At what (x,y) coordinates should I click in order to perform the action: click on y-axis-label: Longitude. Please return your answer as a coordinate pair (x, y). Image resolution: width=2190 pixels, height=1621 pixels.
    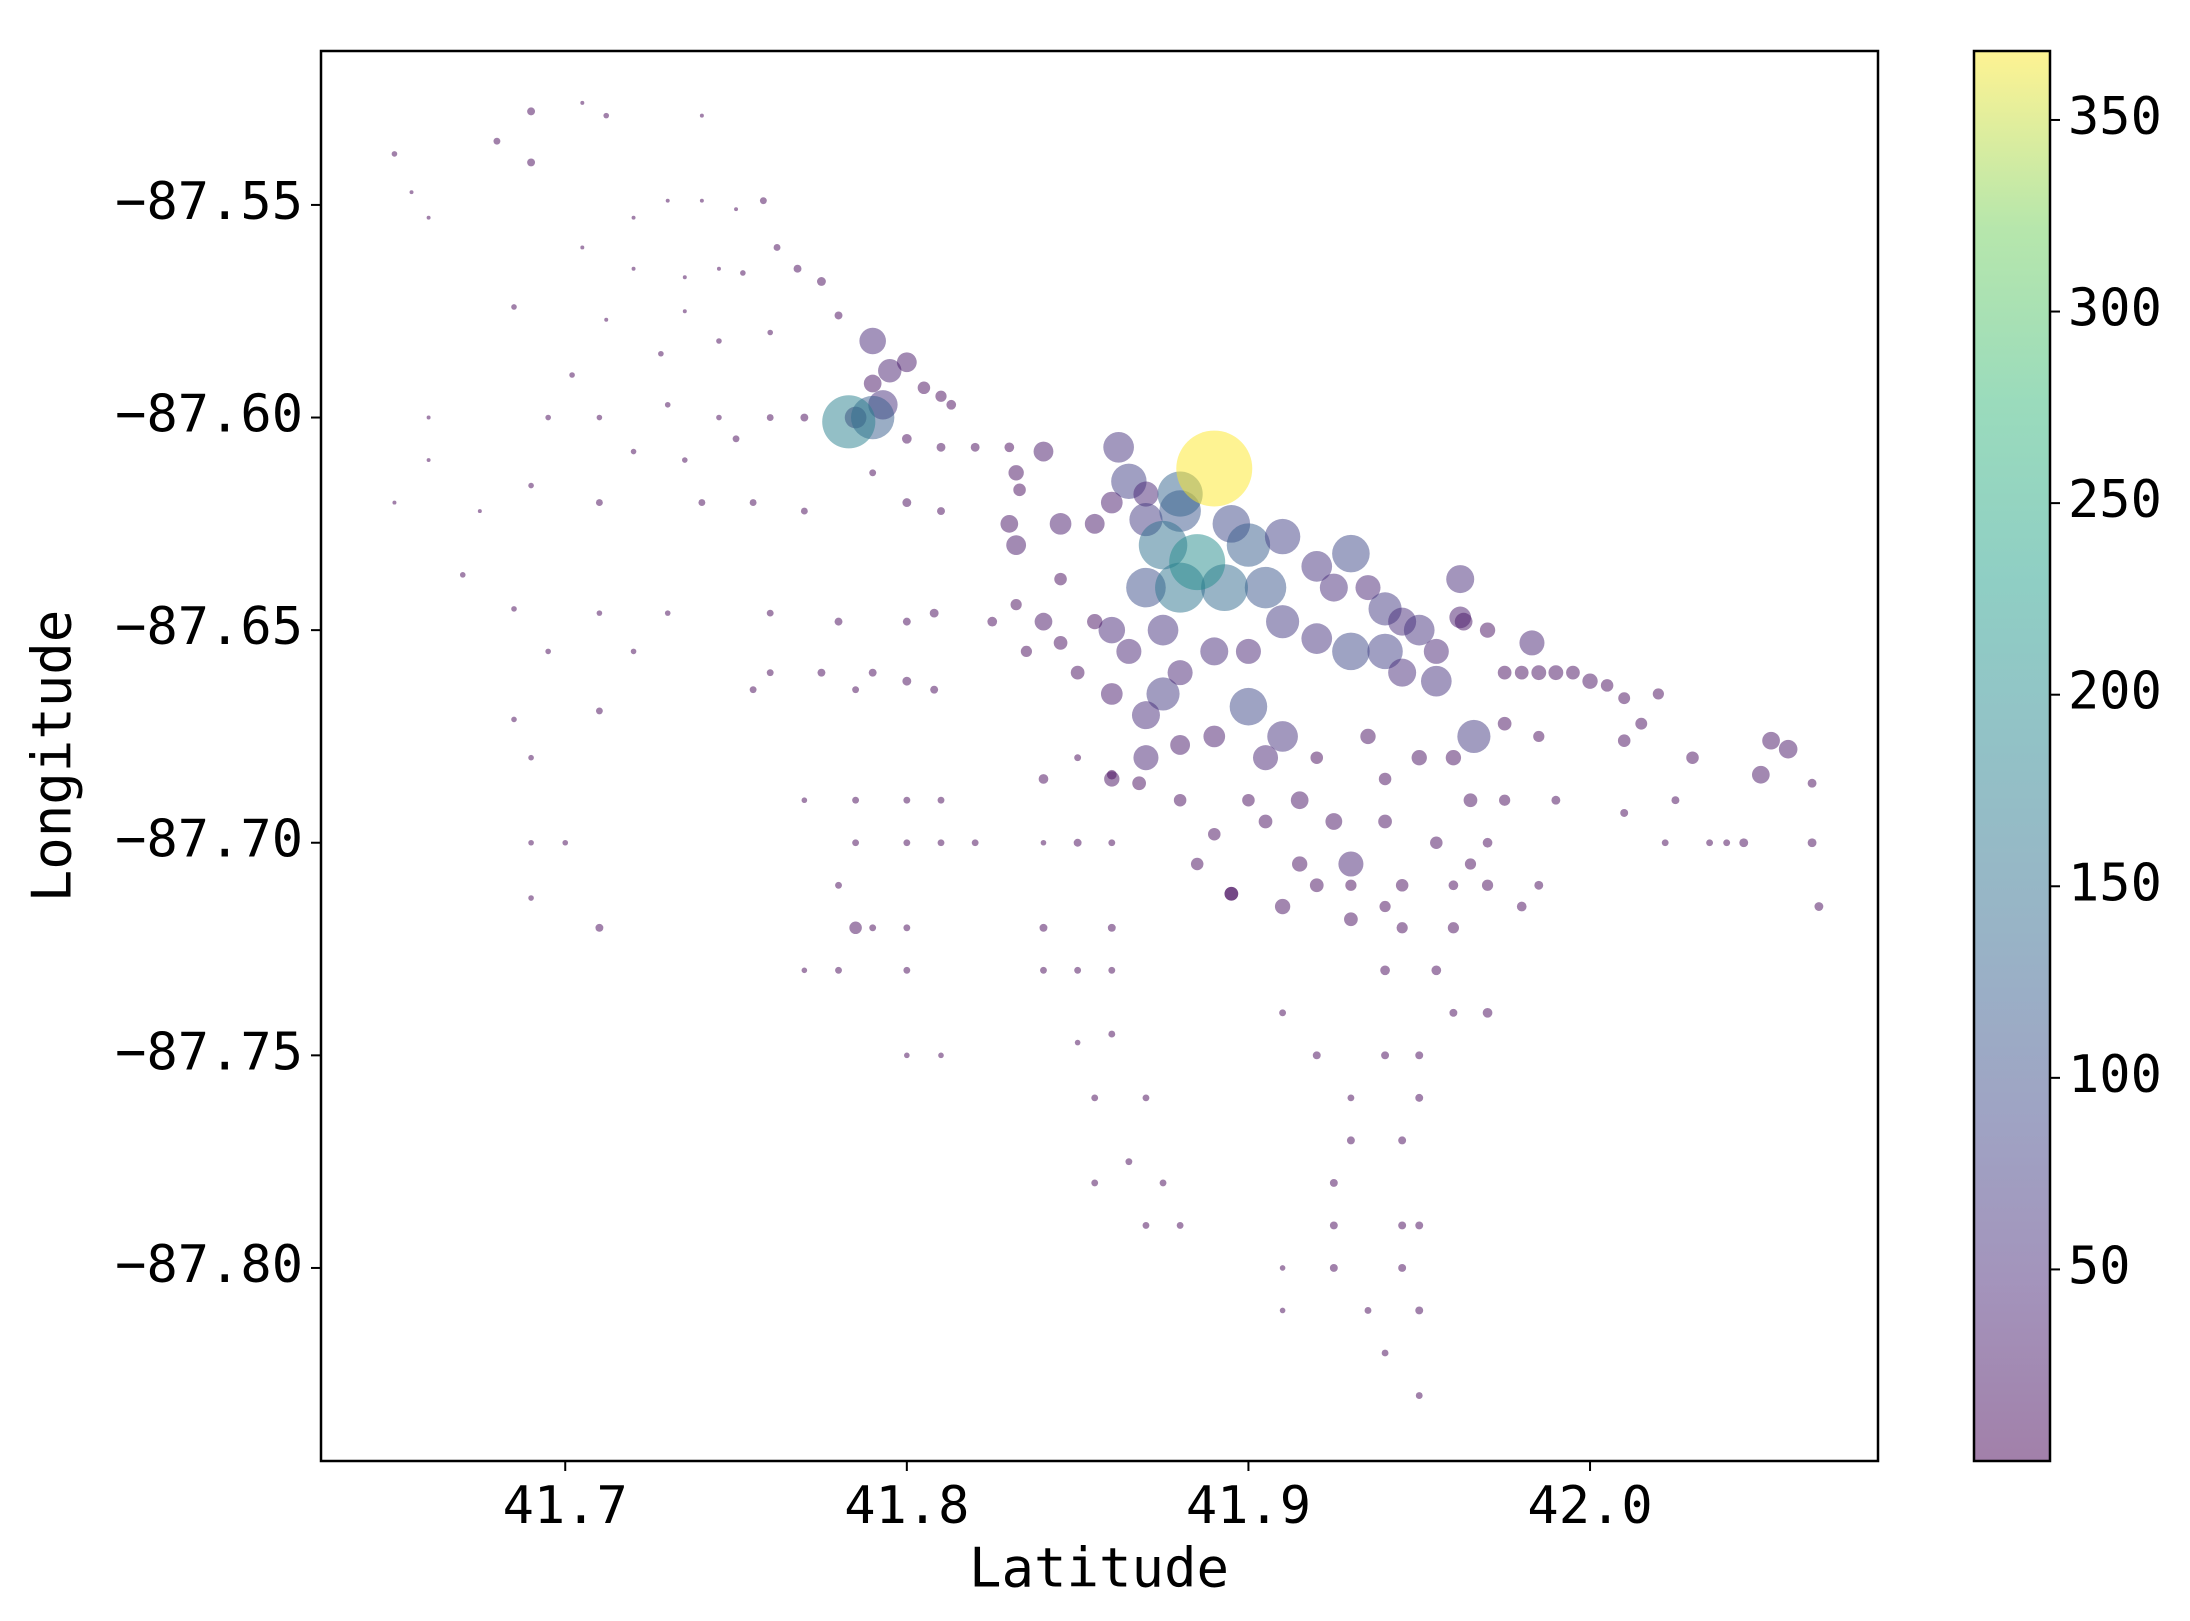
    Looking at the image, I should click on (52, 756).